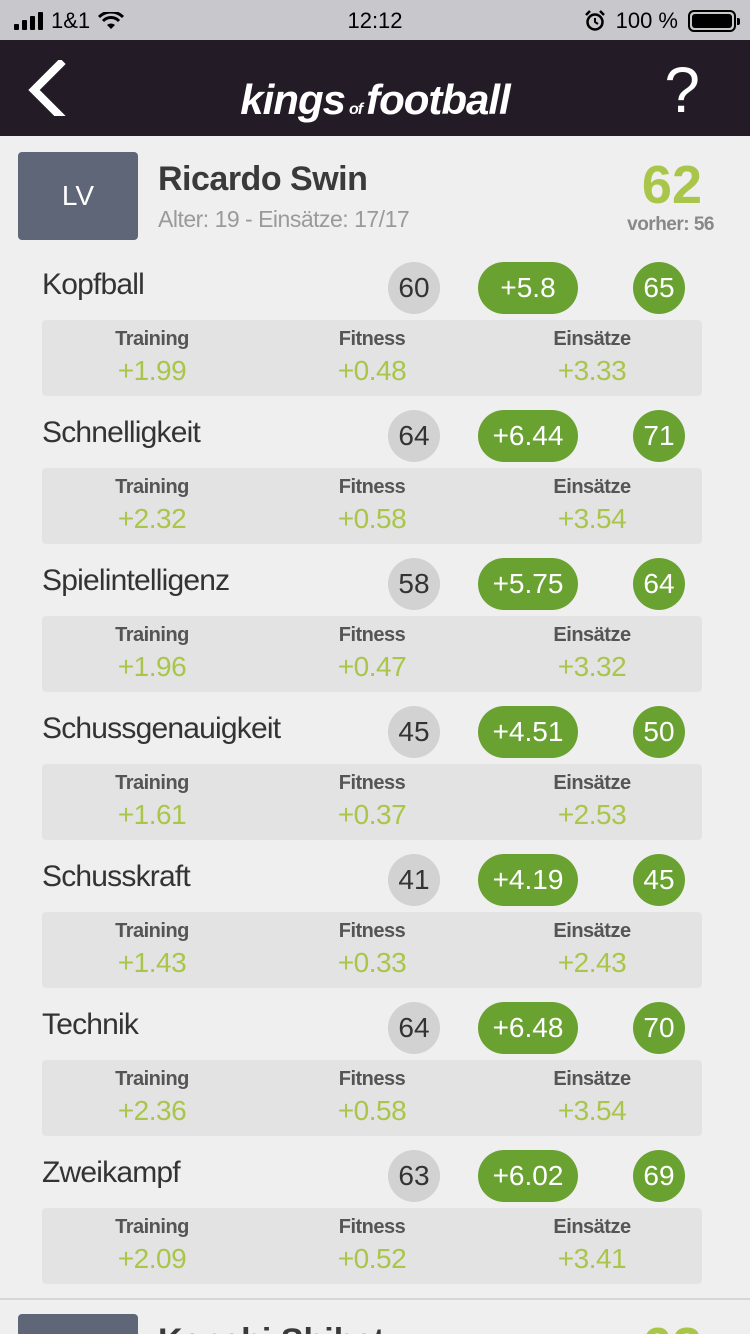 The width and height of the screenshot is (750, 1334). Describe the element at coordinates (372, 667) in the screenshot. I see `fitness-value: +0.47` at that location.